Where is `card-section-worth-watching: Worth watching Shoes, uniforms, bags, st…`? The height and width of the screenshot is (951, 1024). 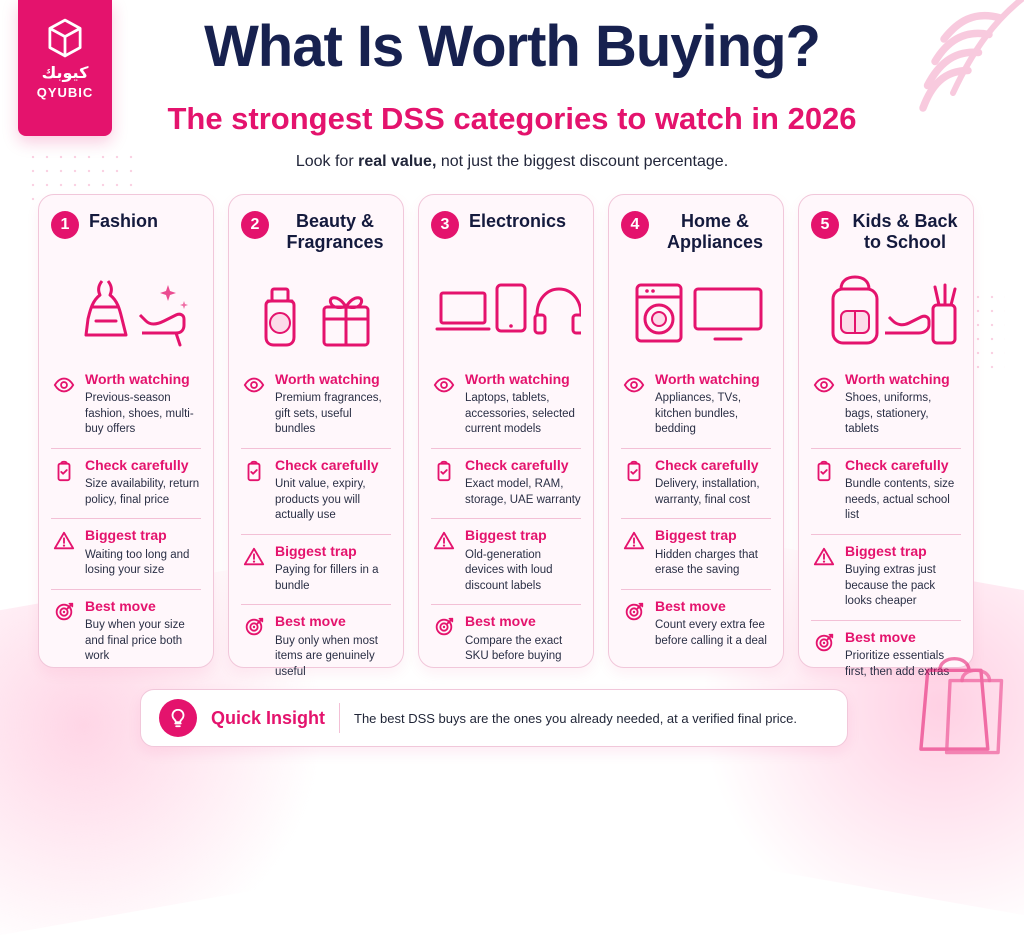 card-section-worth-watching: Worth watching Shoes, uniforms, bags, st… is located at coordinates (886, 405).